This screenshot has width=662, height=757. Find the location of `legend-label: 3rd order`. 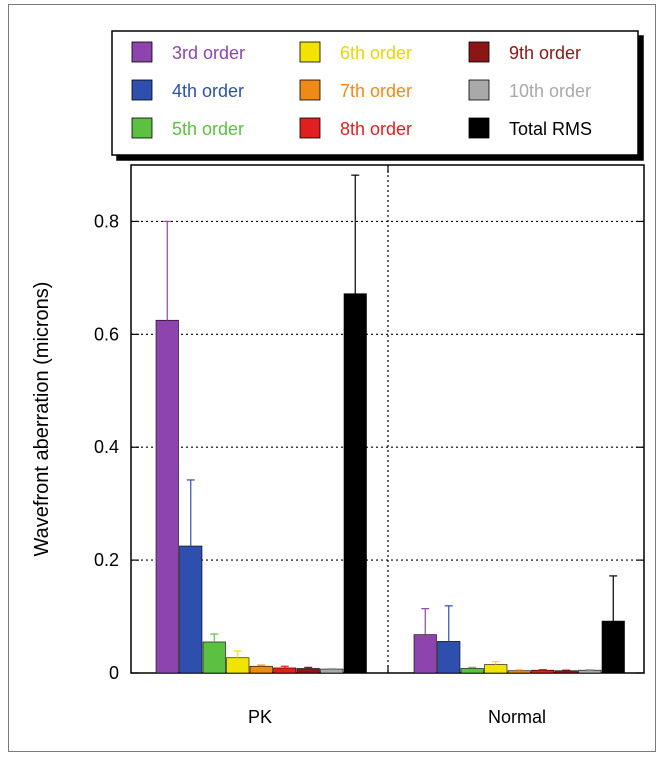

legend-label: 3rd order is located at coordinates (208, 53).